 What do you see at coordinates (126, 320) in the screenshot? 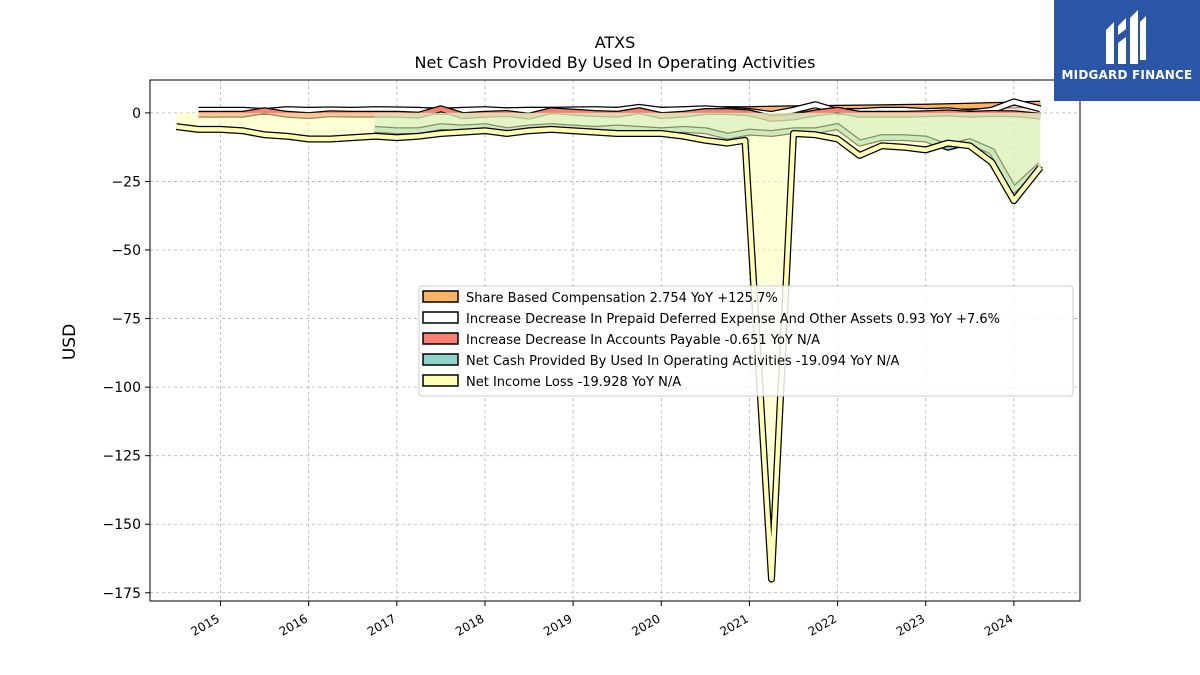
I see `y-tick-label: −75` at bounding box center [126, 320].